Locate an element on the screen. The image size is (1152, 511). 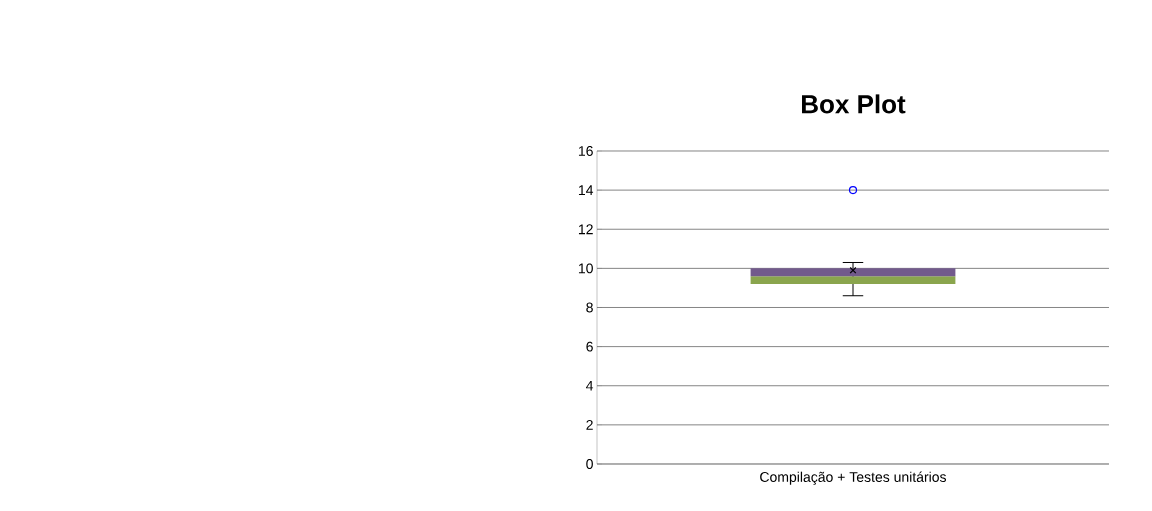
y-tick-label: 4 is located at coordinates (590, 385).